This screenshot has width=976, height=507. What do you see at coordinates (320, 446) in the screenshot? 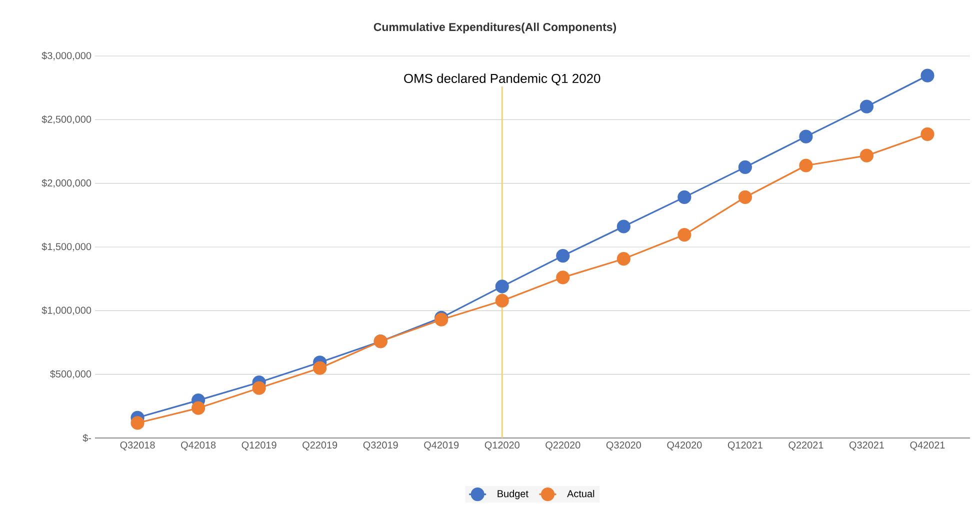
I see `x-tick-label: Q22019` at bounding box center [320, 446].